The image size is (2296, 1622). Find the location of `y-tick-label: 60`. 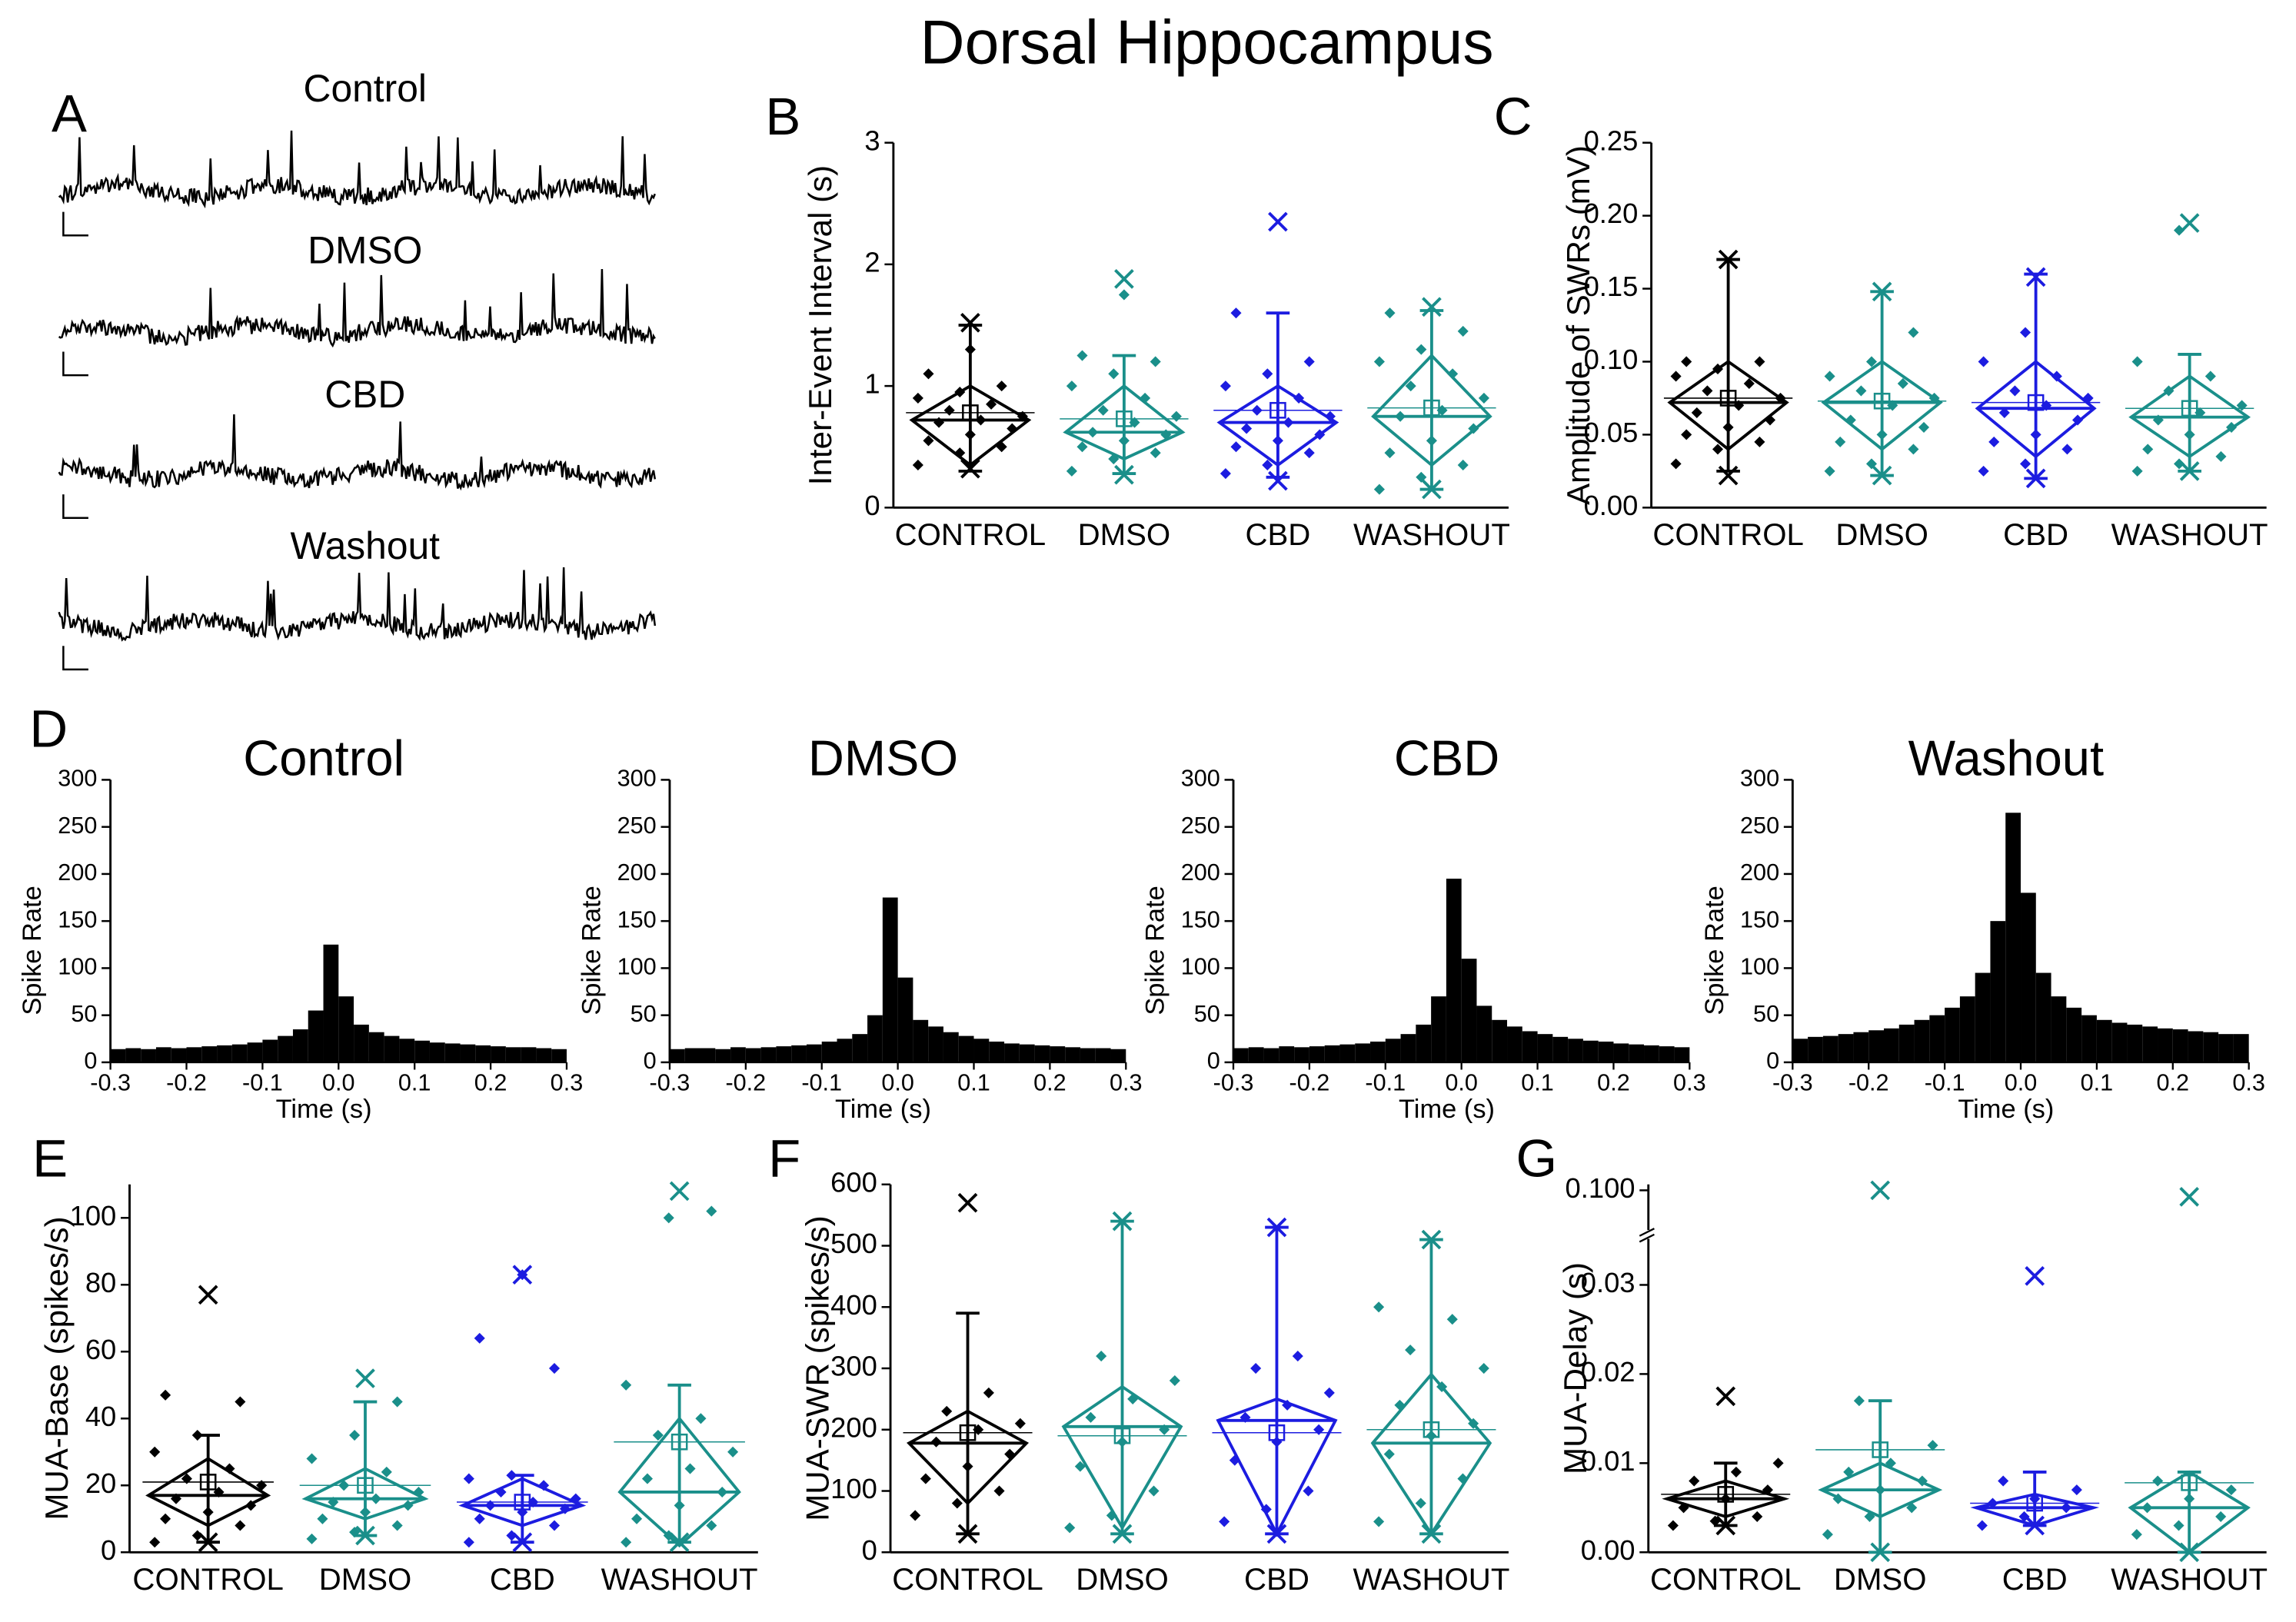

y-tick-label: 60 is located at coordinates (100, 1350).